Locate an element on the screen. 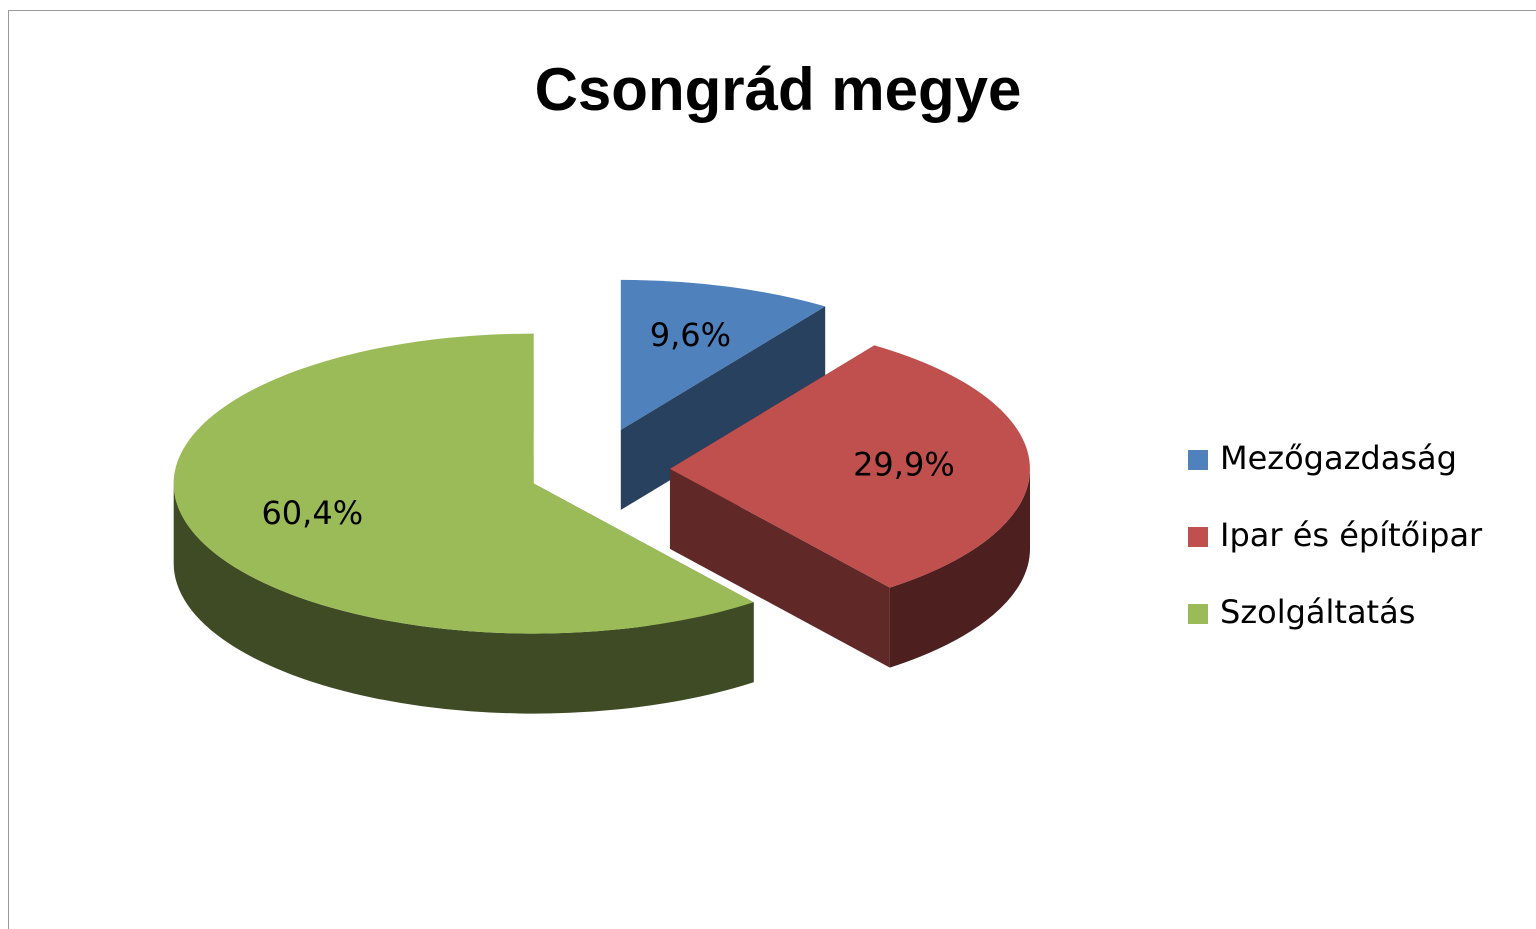 The width and height of the screenshot is (1536, 929). chart-title: Csongrád megye is located at coordinates (778, 89).